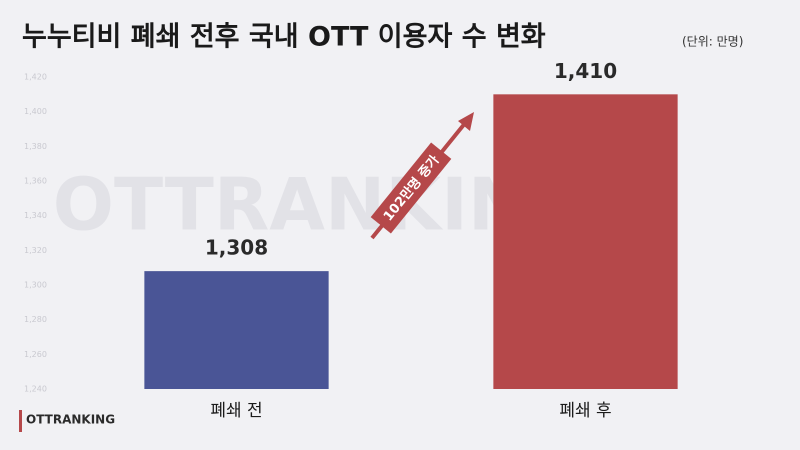 This screenshot has height=450, width=800. What do you see at coordinates (585, 411) in the screenshot?
I see `x-tick-label: 폐쇄 후` at bounding box center [585, 411].